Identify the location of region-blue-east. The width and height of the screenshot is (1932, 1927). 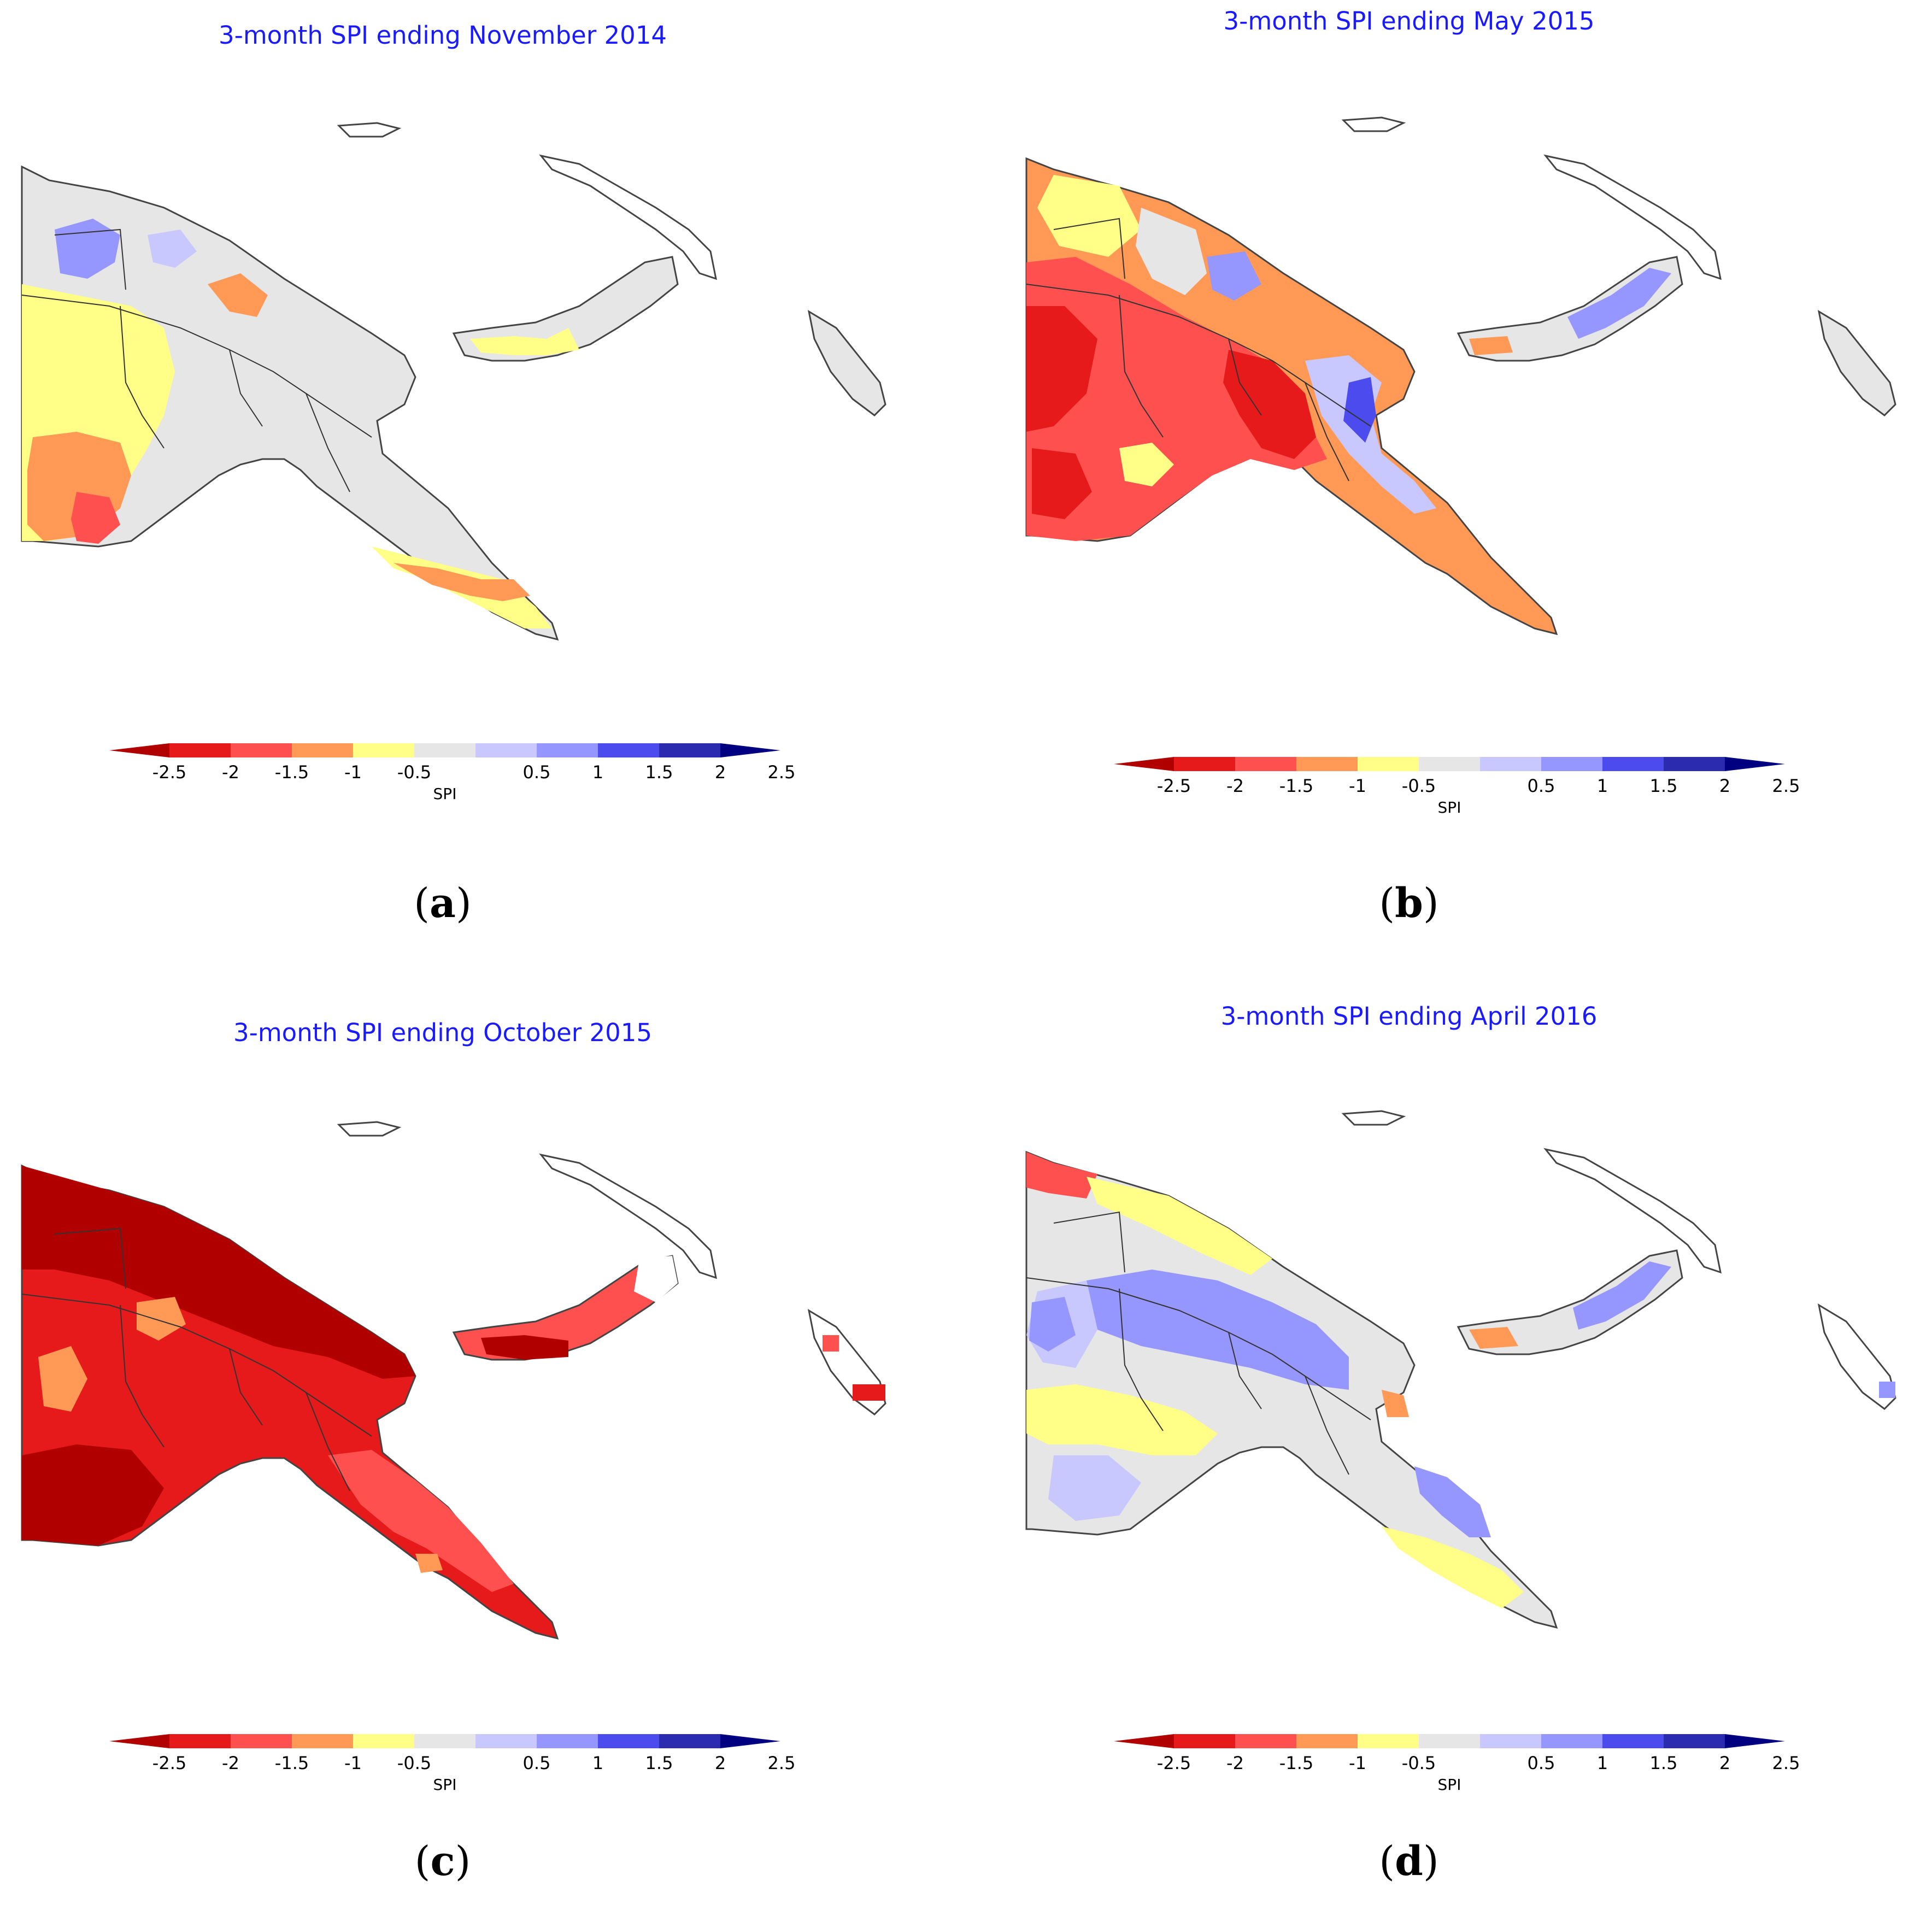
(1452, 1501).